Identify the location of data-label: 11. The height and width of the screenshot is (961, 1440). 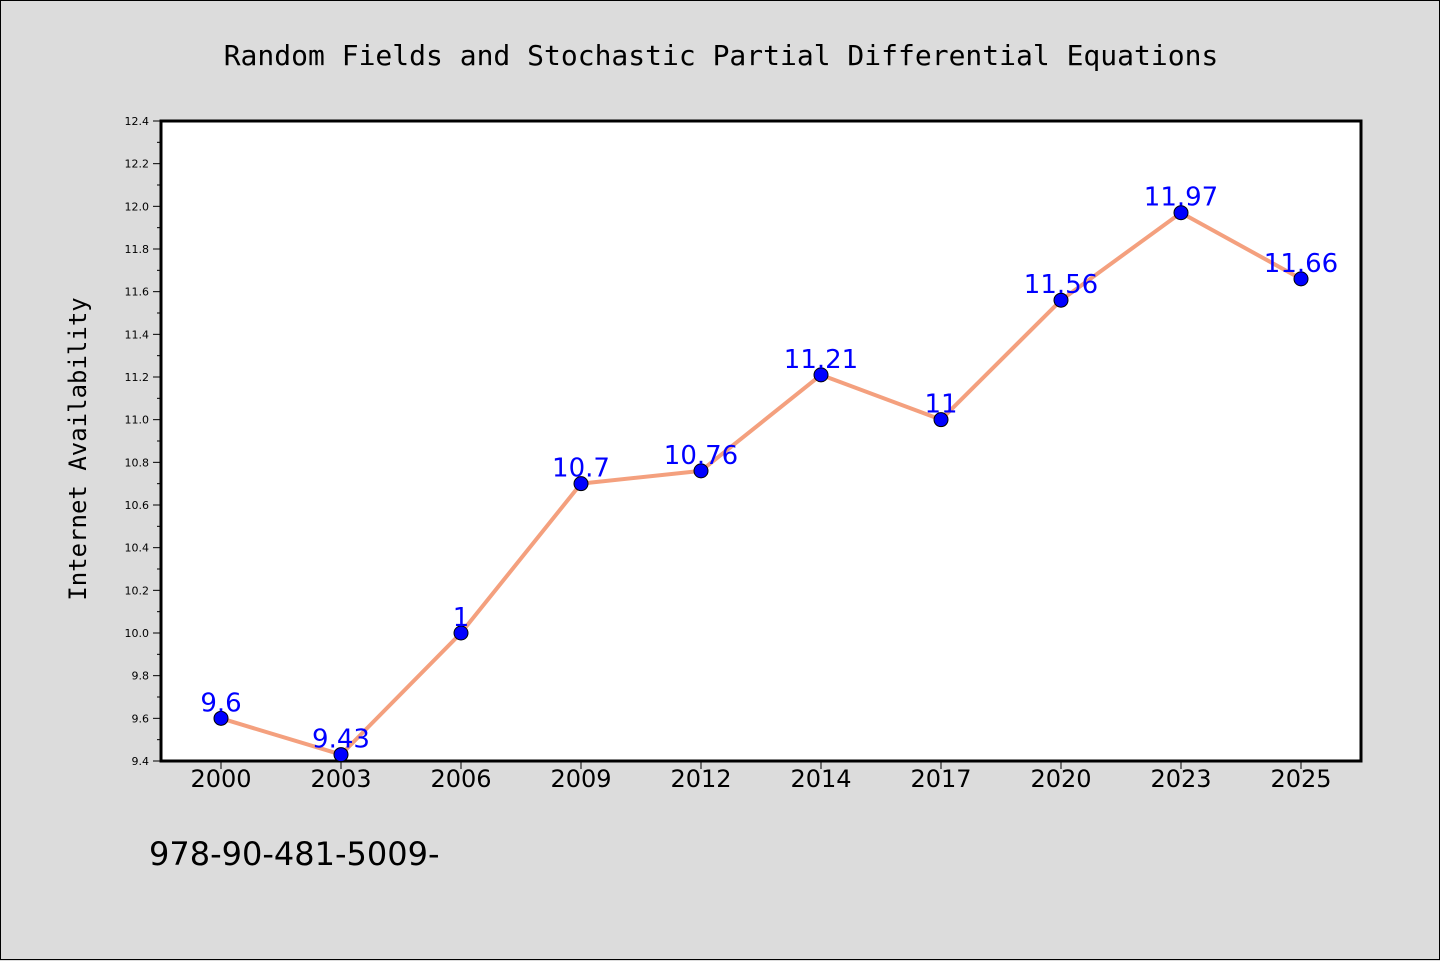
(940, 405).